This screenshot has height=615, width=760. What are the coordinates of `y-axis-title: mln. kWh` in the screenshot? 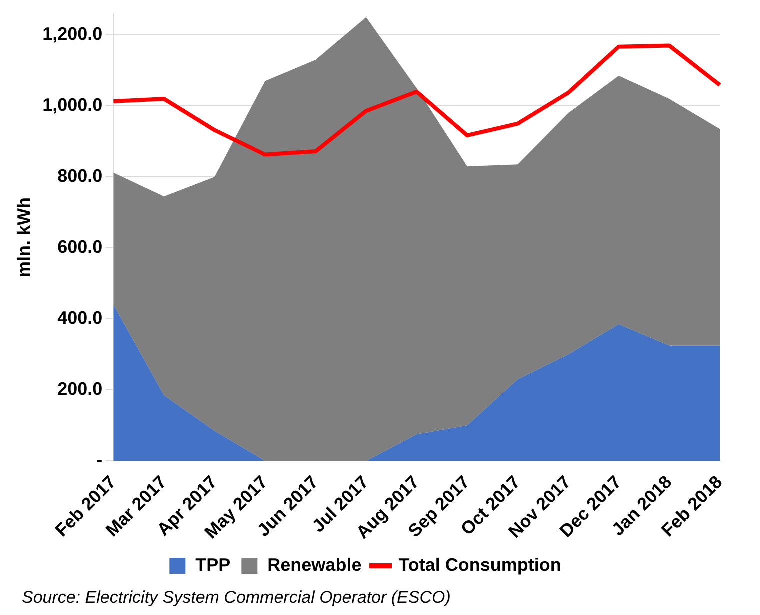 It's located at (24, 237).